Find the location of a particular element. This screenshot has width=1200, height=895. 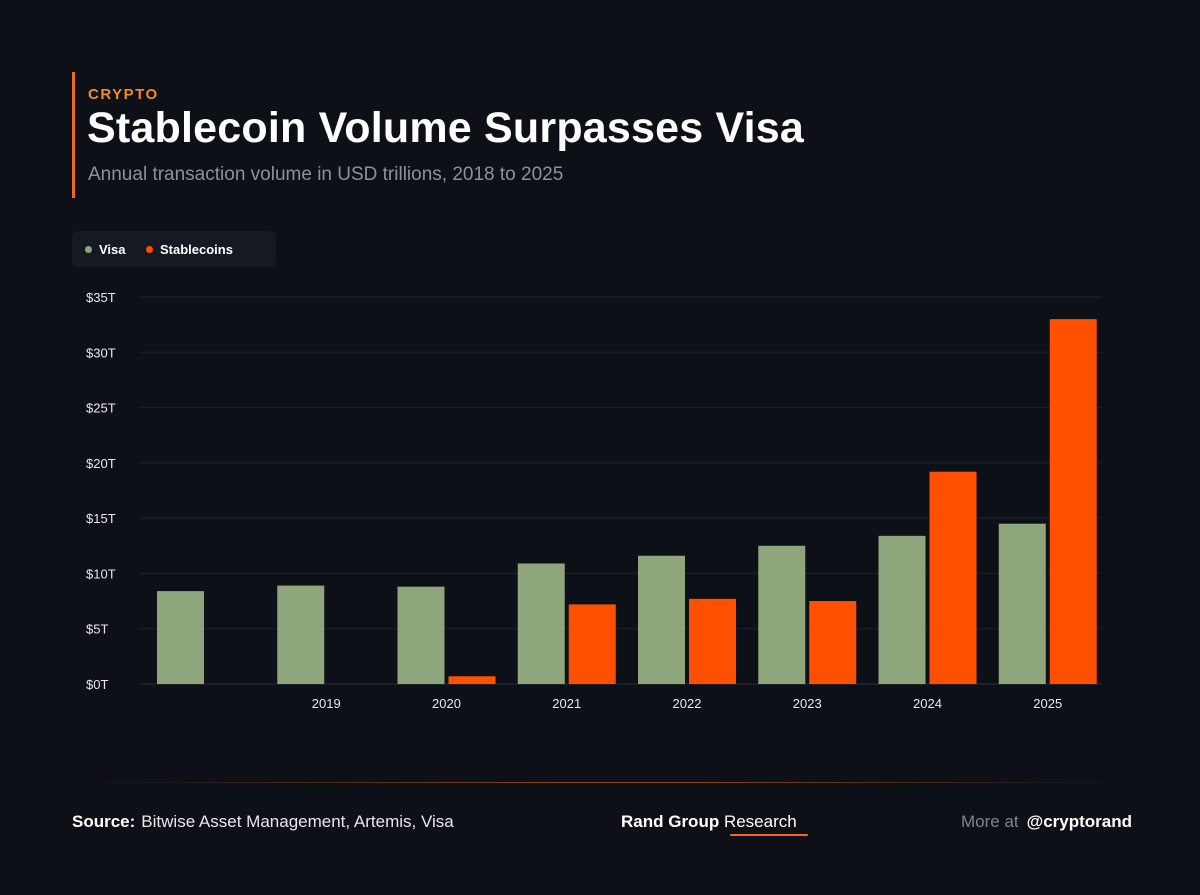

brand-mark: Rand Group Research is located at coordinates (709, 822).